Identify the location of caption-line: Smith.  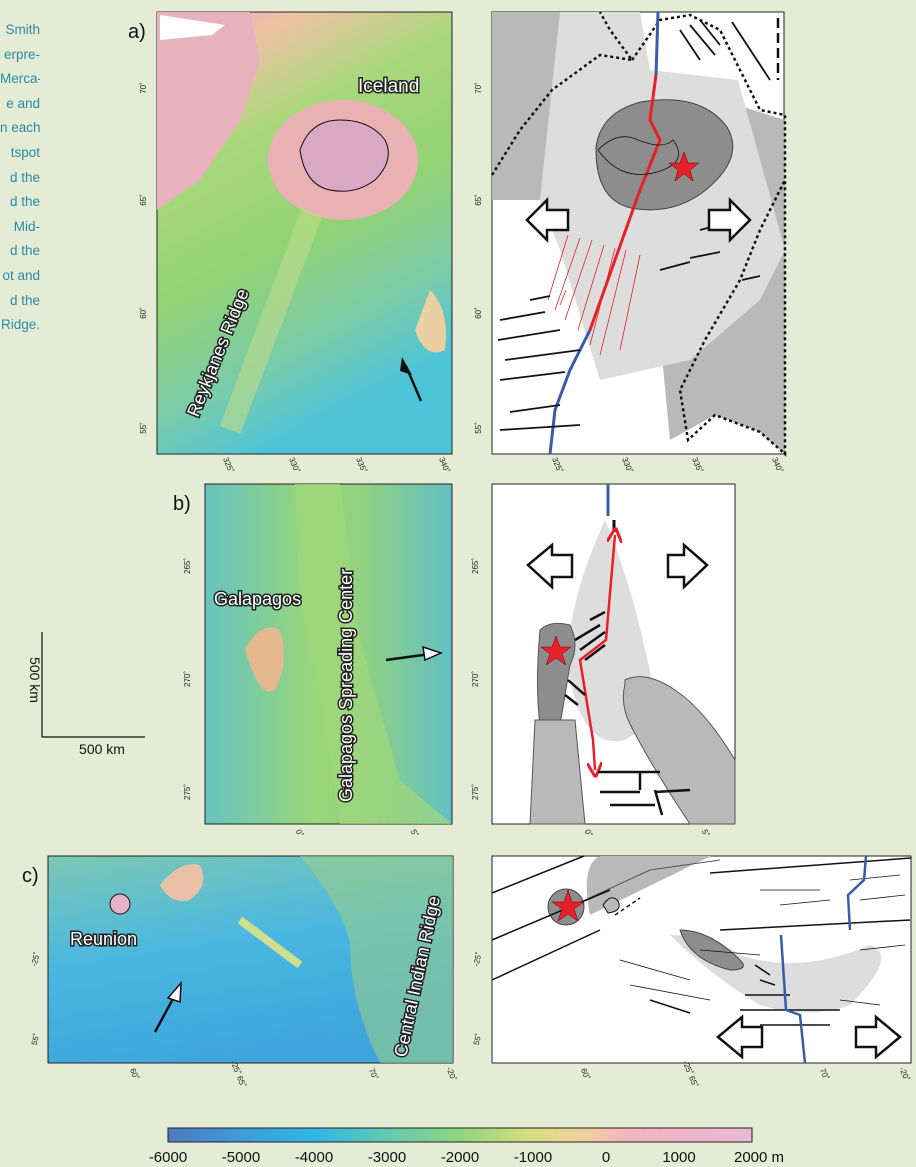
(22, 29).